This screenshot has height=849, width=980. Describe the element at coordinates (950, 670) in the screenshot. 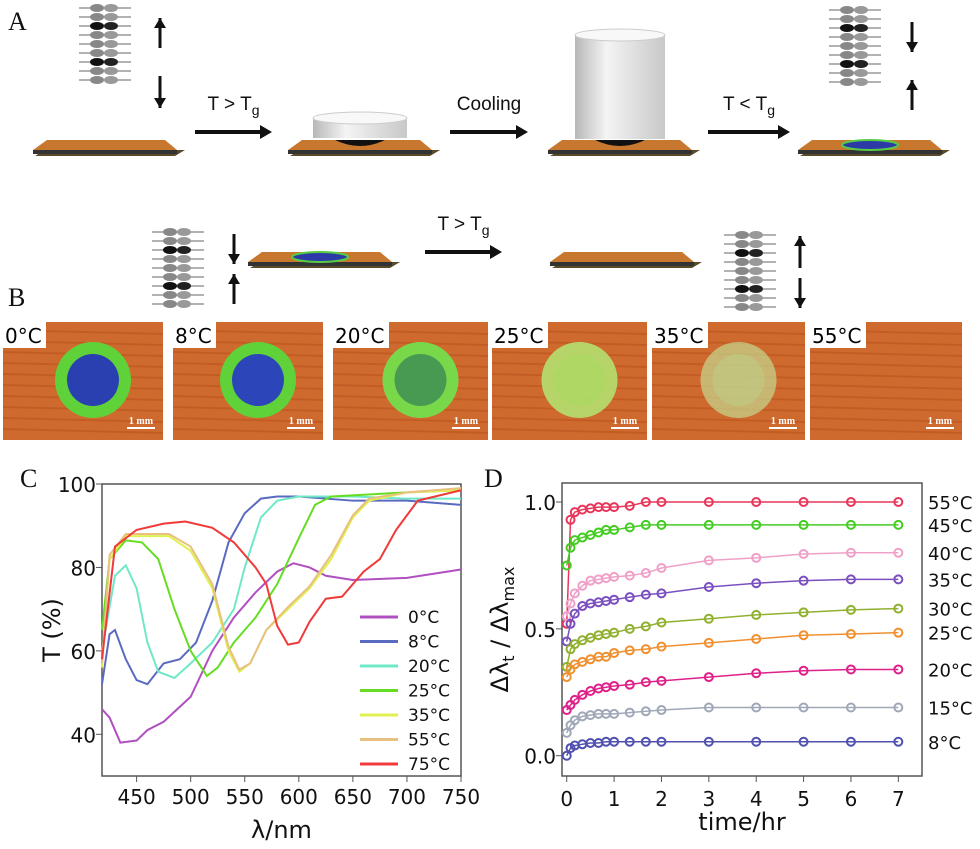

I see `series-label: 20°C` at that location.